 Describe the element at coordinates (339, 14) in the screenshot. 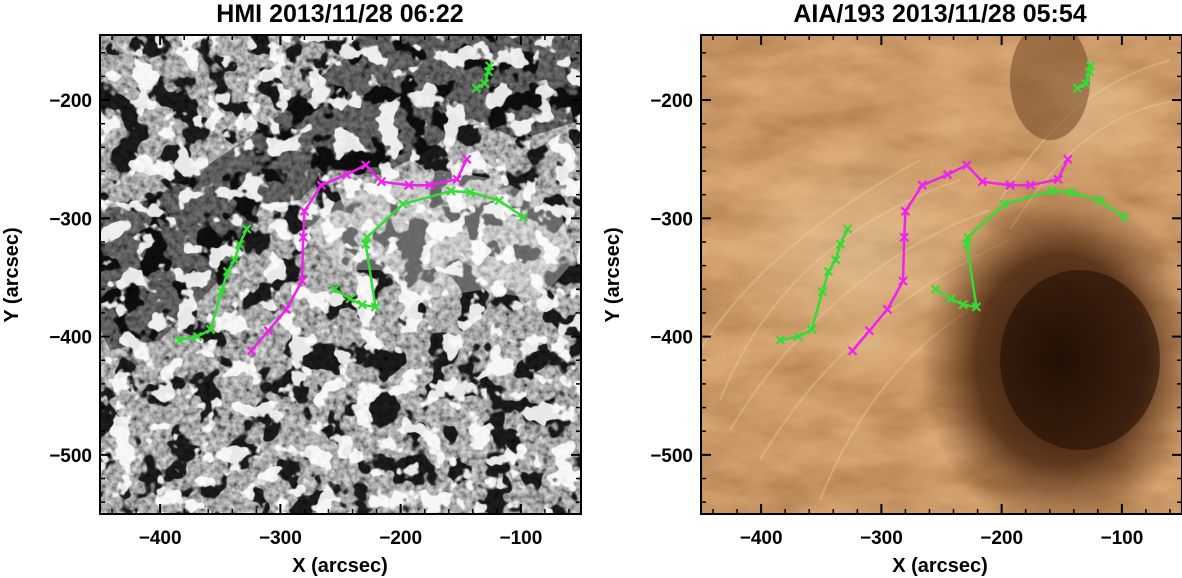

I see `left-panel-title: HMI 2013/11/28 06:22` at that location.